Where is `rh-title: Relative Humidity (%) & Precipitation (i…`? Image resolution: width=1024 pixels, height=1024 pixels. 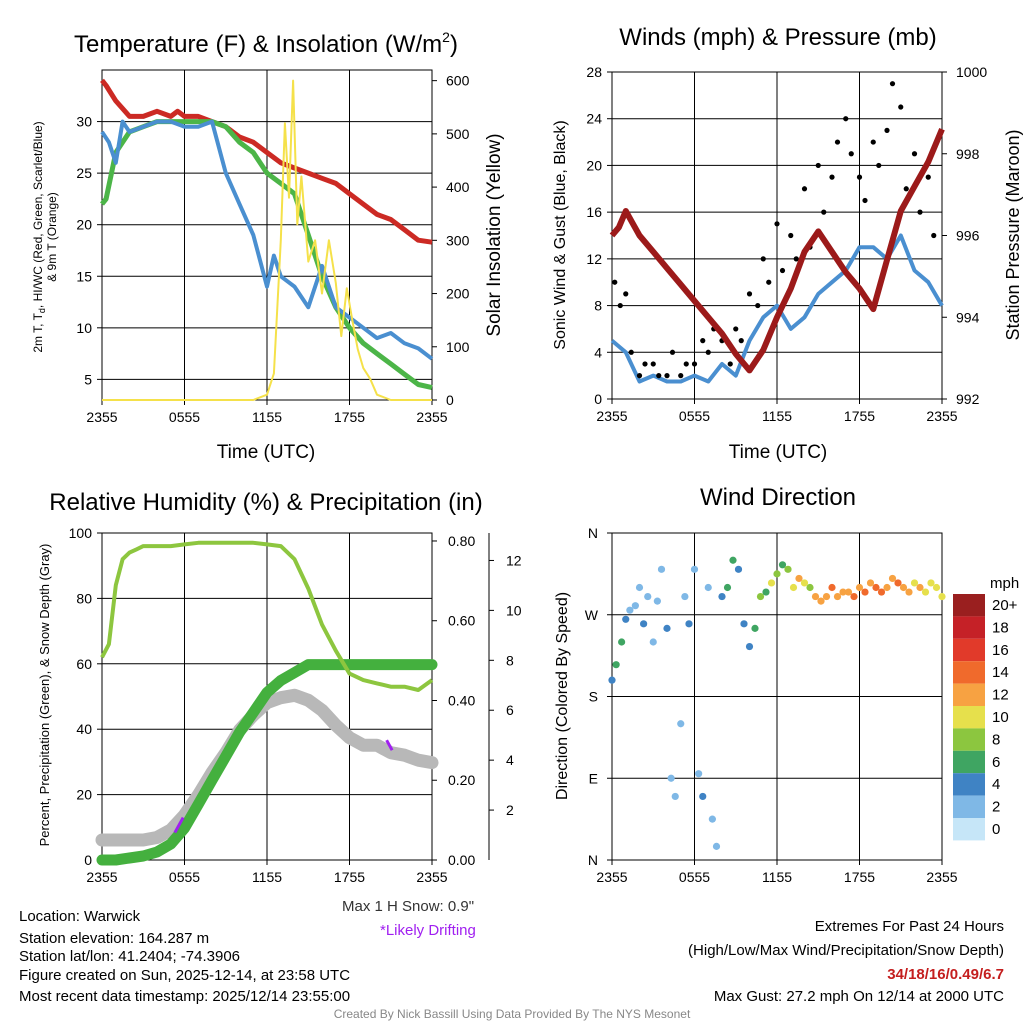
rh-title: Relative Humidity (%) & Precipitation (i… is located at coordinates (265, 502).